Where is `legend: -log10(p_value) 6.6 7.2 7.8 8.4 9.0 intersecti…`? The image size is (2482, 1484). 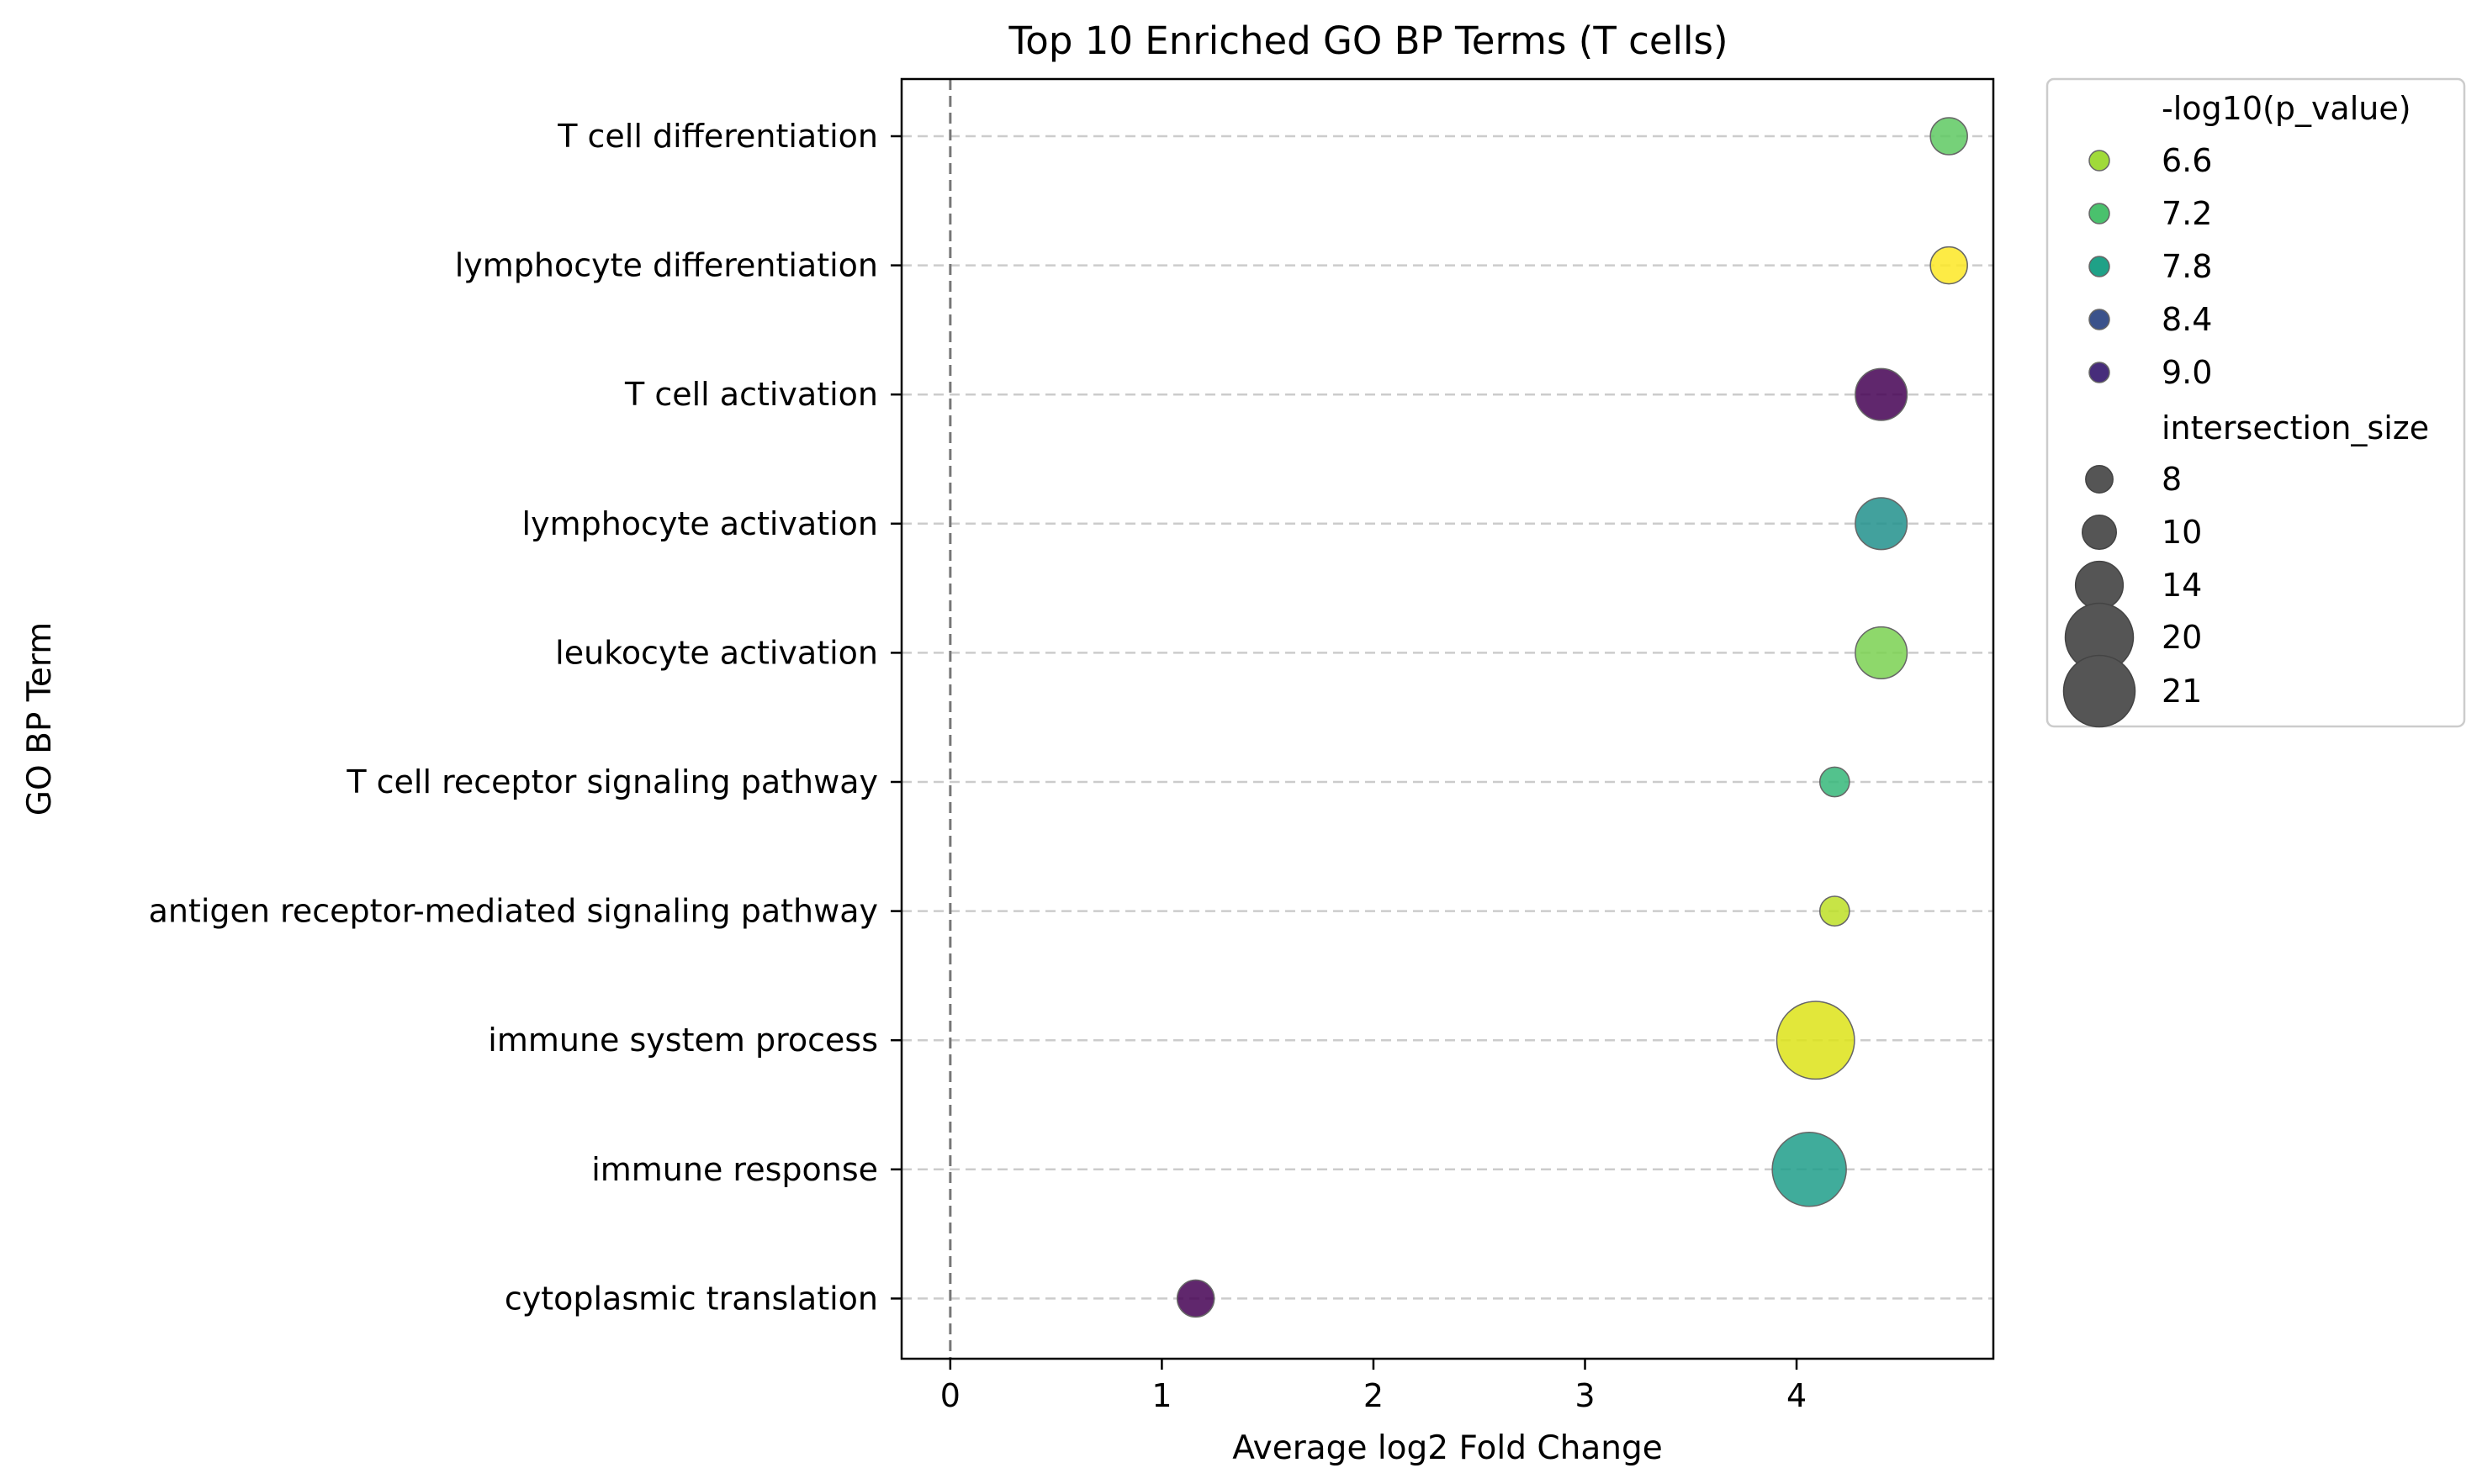
legend: -log10(p_value) 6.6 7.2 7.8 8.4 9.0 intersecti… is located at coordinates (2256, 402).